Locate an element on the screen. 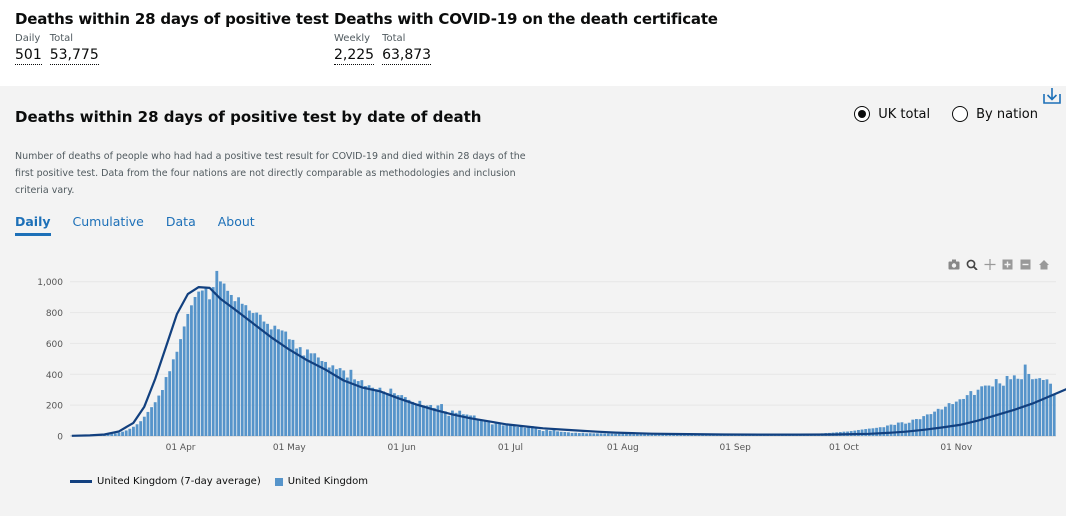 The image size is (1080, 516). tab-data: Data is located at coordinates (180, 221).